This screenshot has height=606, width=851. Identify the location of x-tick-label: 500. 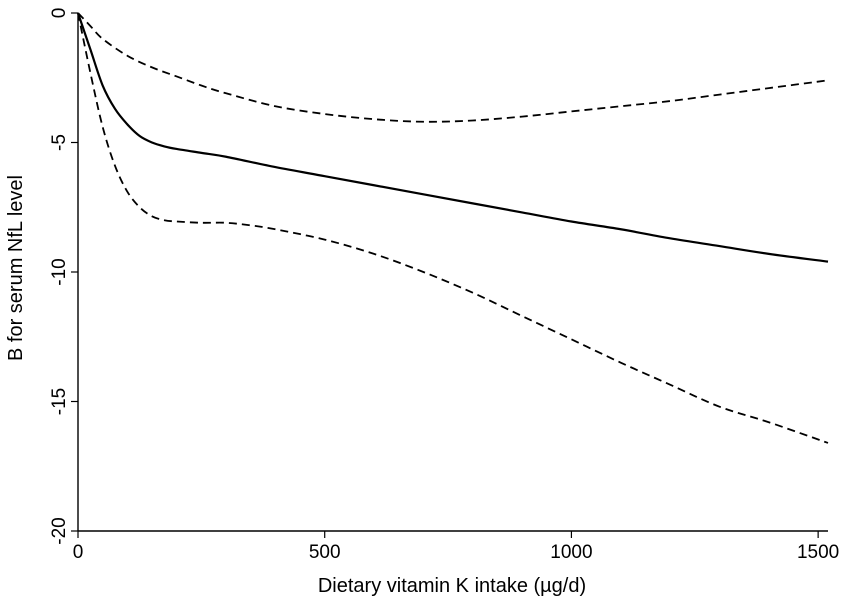
(325, 552).